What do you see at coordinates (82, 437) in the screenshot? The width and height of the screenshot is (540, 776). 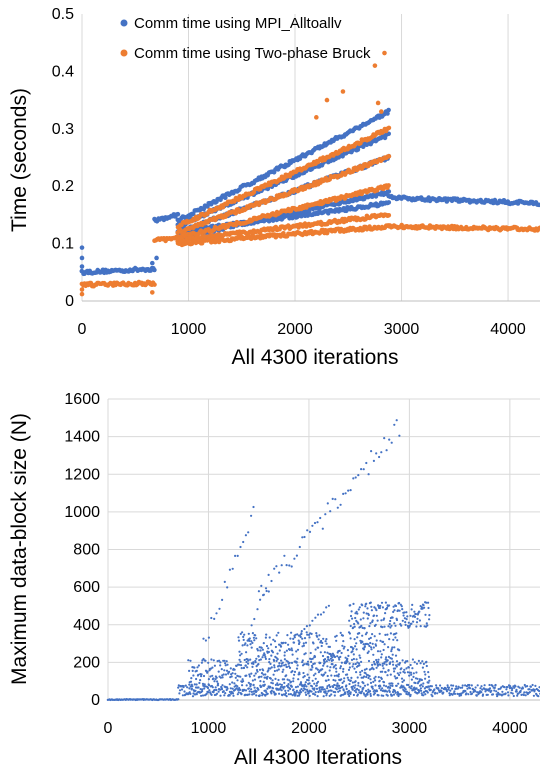 I see `y-tick-label: 1400` at bounding box center [82, 437].